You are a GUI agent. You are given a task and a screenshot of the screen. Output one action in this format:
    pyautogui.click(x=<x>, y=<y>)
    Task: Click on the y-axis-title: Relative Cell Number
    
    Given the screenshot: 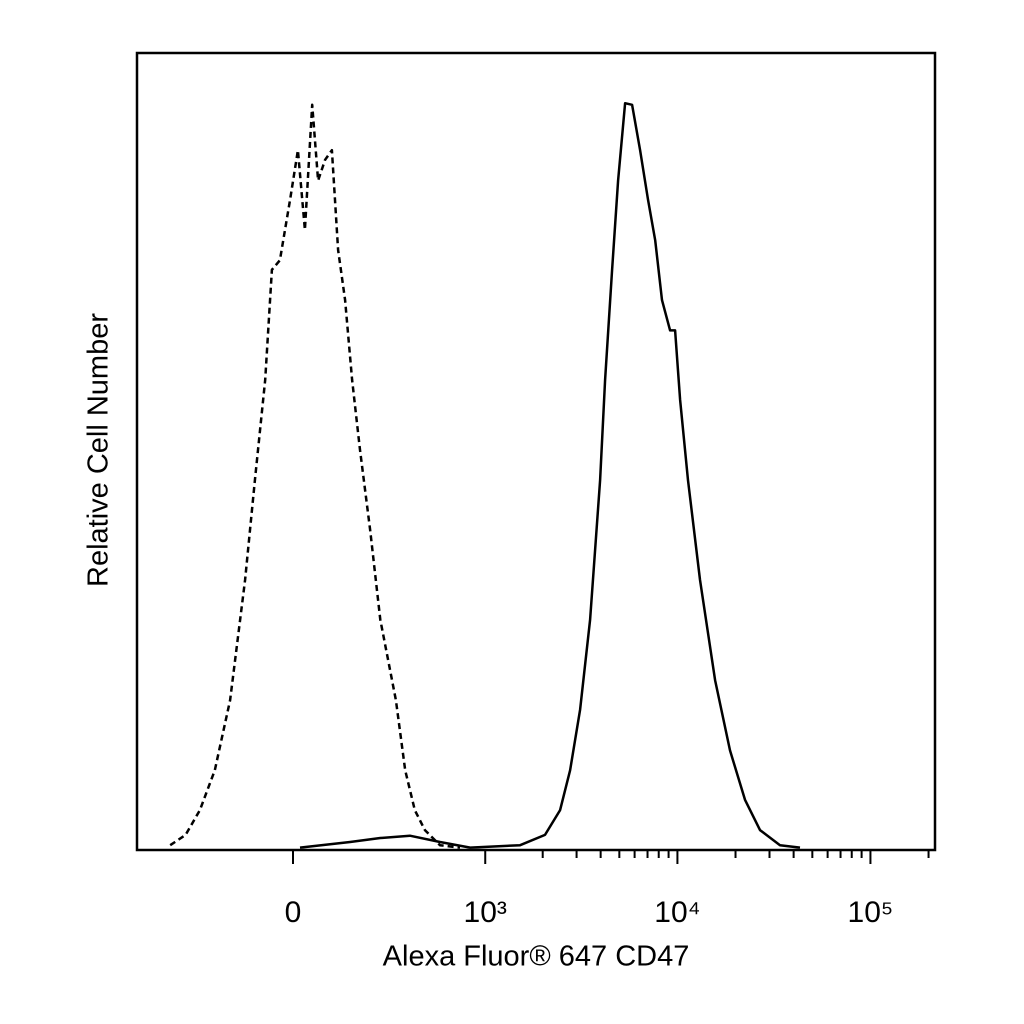 What is the action you would take?
    pyautogui.click(x=99, y=450)
    